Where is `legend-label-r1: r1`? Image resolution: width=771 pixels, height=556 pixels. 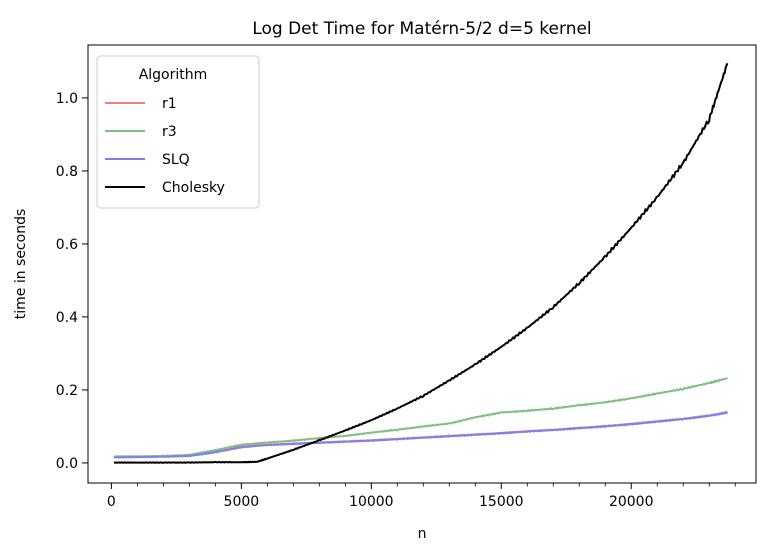 legend-label-r1: r1 is located at coordinates (169, 104).